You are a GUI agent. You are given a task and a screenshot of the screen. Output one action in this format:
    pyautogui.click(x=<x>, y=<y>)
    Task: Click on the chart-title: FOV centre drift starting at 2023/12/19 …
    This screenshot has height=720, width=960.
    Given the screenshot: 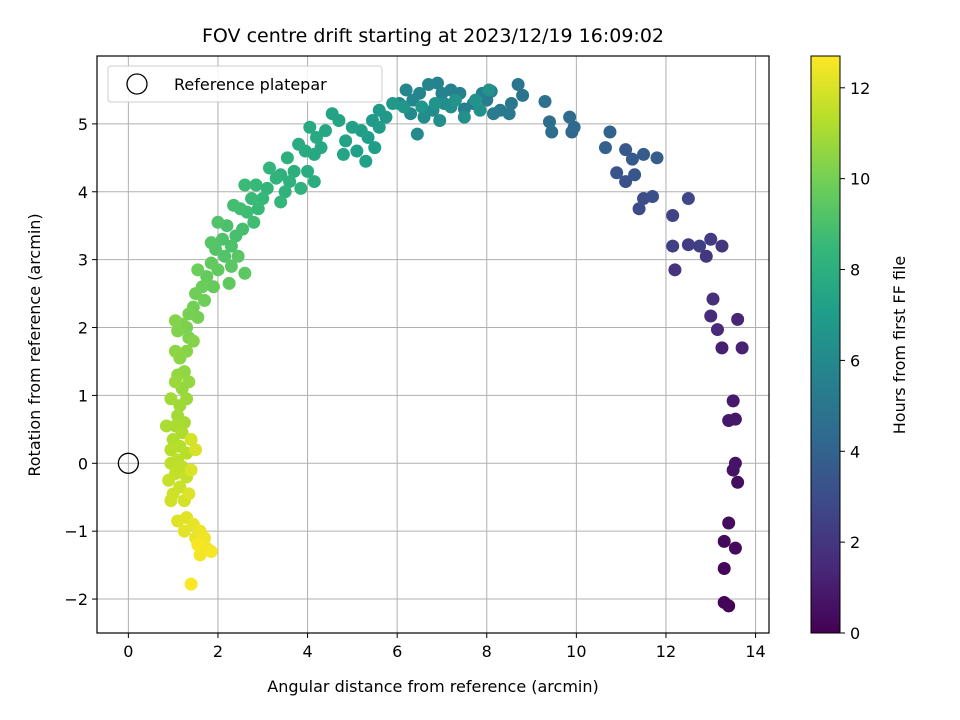 What is the action you would take?
    pyautogui.click(x=433, y=36)
    